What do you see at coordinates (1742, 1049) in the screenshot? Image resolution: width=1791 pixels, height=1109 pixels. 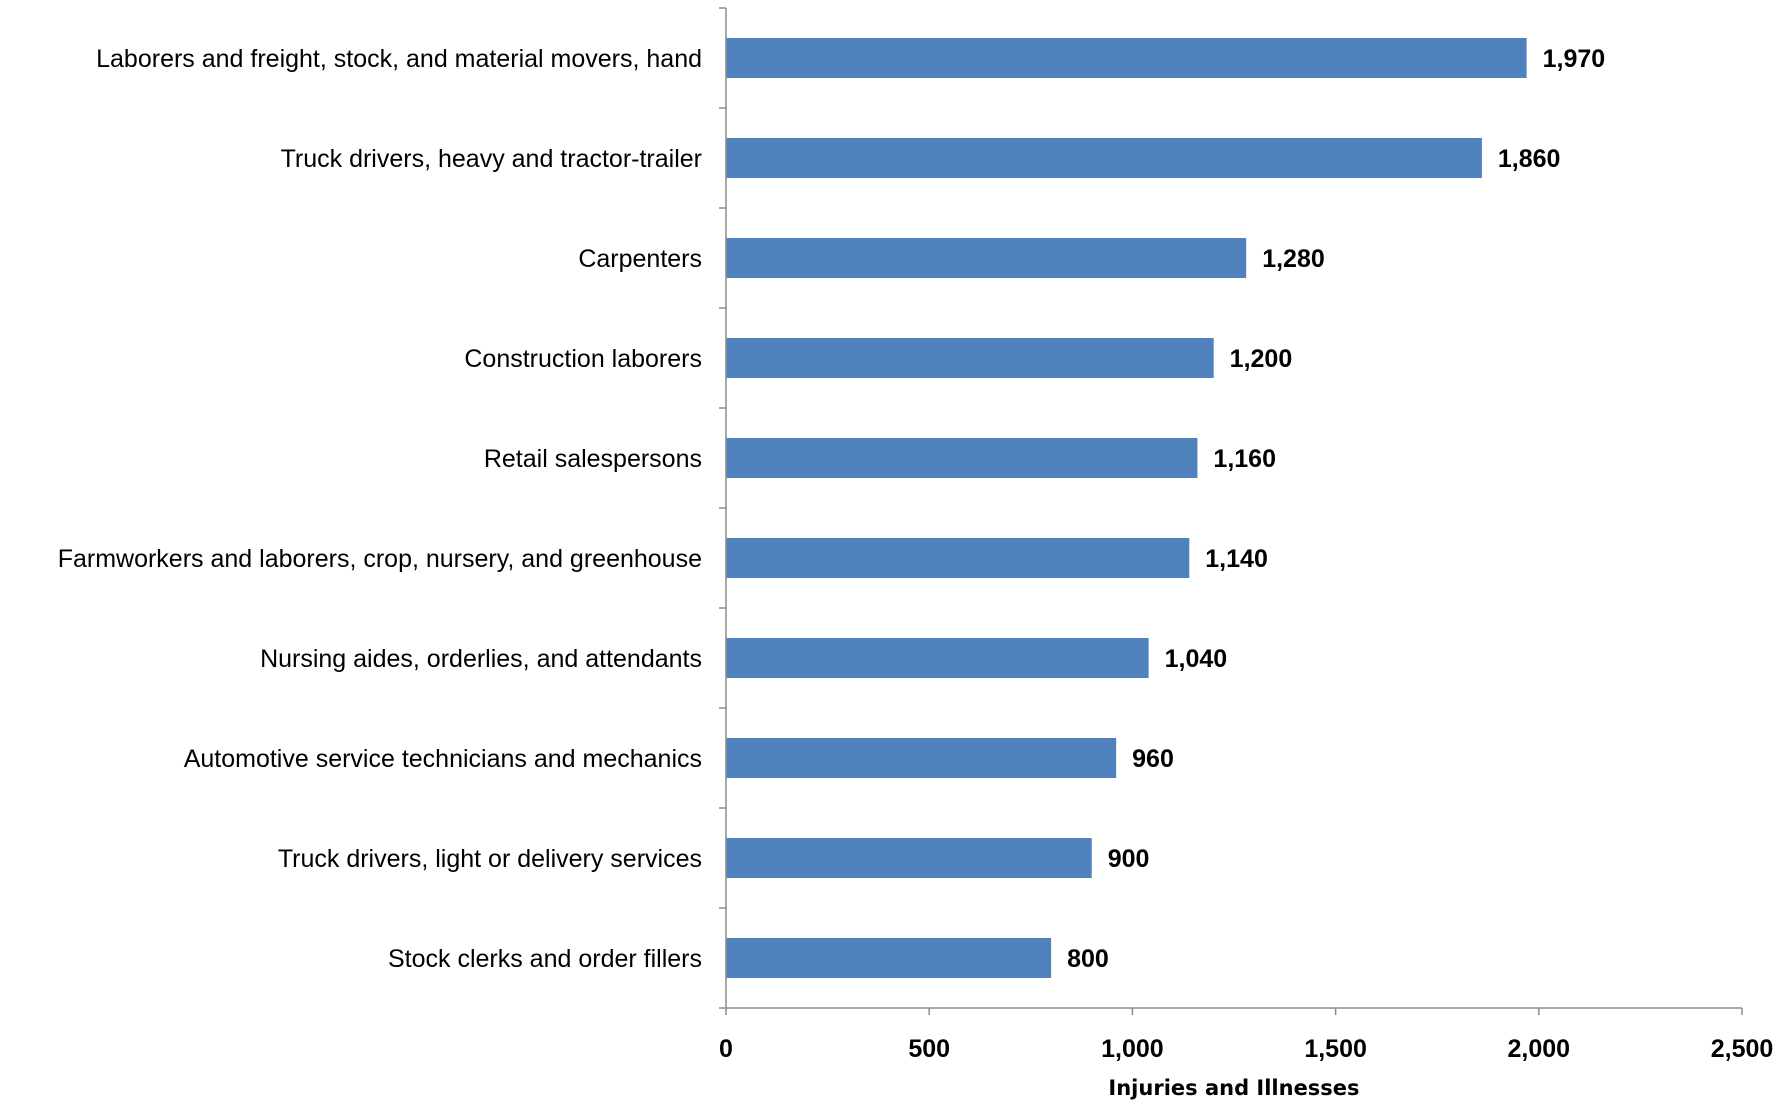 I see `x-tick-label: 2,500` at bounding box center [1742, 1049].